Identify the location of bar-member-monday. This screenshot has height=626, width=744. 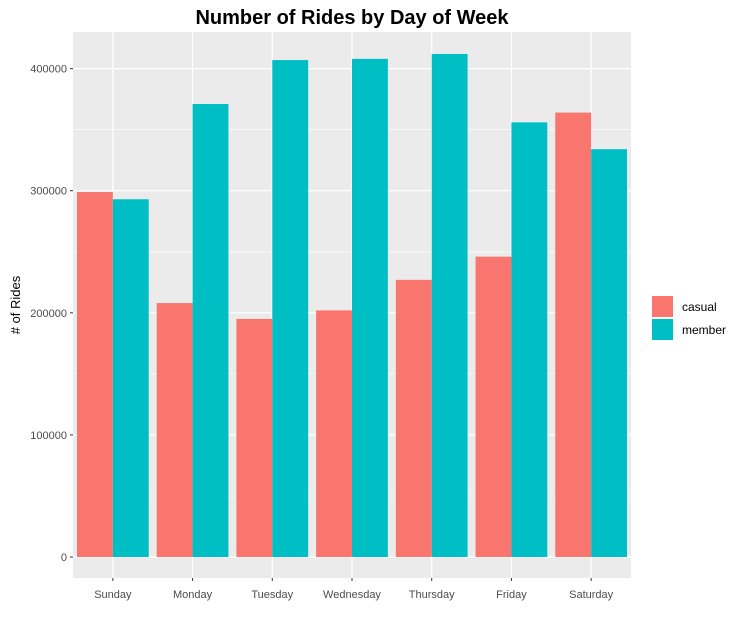
(210, 330).